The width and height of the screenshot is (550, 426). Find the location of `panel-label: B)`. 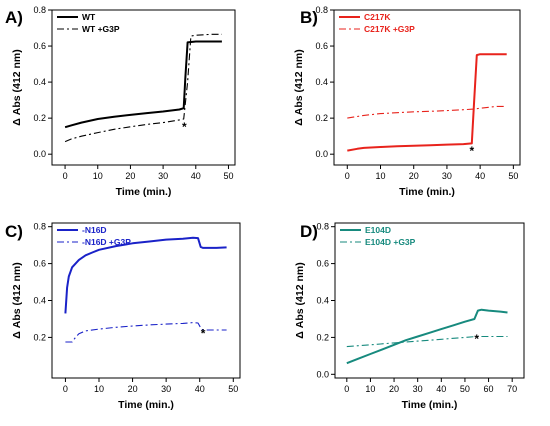

panel-label: B) is located at coordinates (309, 17).